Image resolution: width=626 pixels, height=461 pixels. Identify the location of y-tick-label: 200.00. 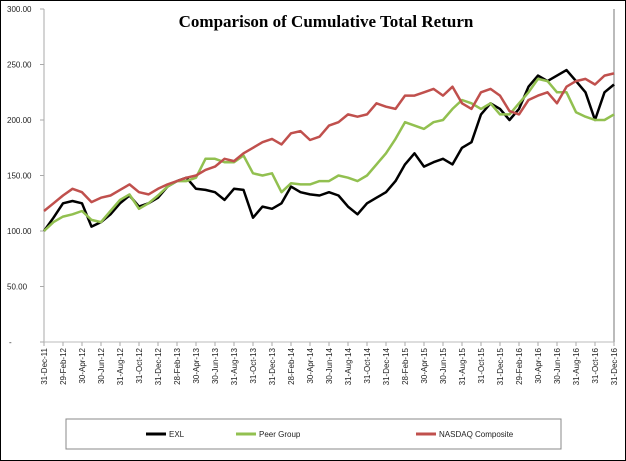
(19, 120).